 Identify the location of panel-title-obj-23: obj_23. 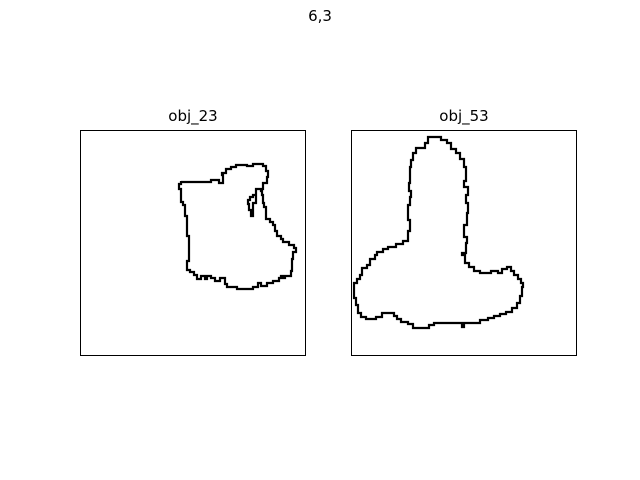
(193, 116).